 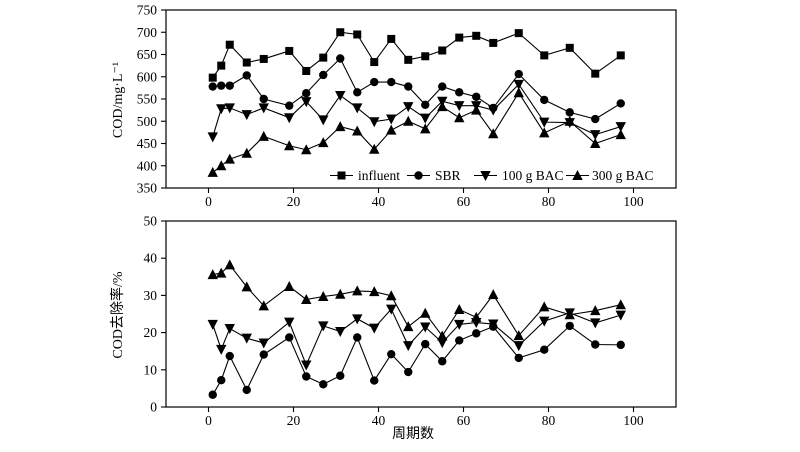 What do you see at coordinates (117, 314) in the screenshot?
I see `bottom-y-axis-label: COD去除率/%` at bounding box center [117, 314].